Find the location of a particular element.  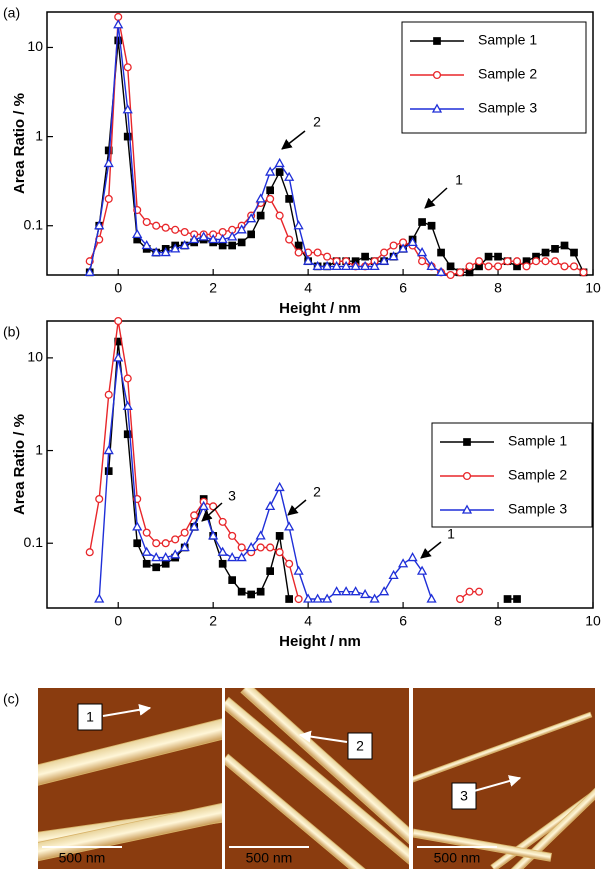

afm-image: 3 500 nm is located at coordinates (504, 778).